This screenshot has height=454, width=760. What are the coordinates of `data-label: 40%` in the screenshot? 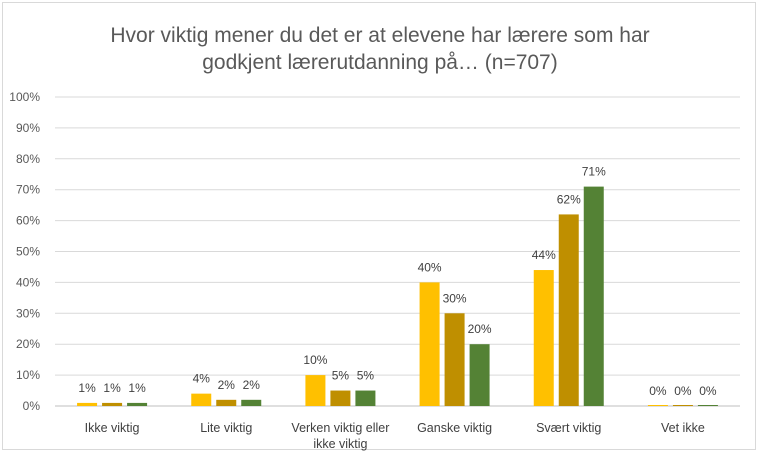 It's located at (430, 267).